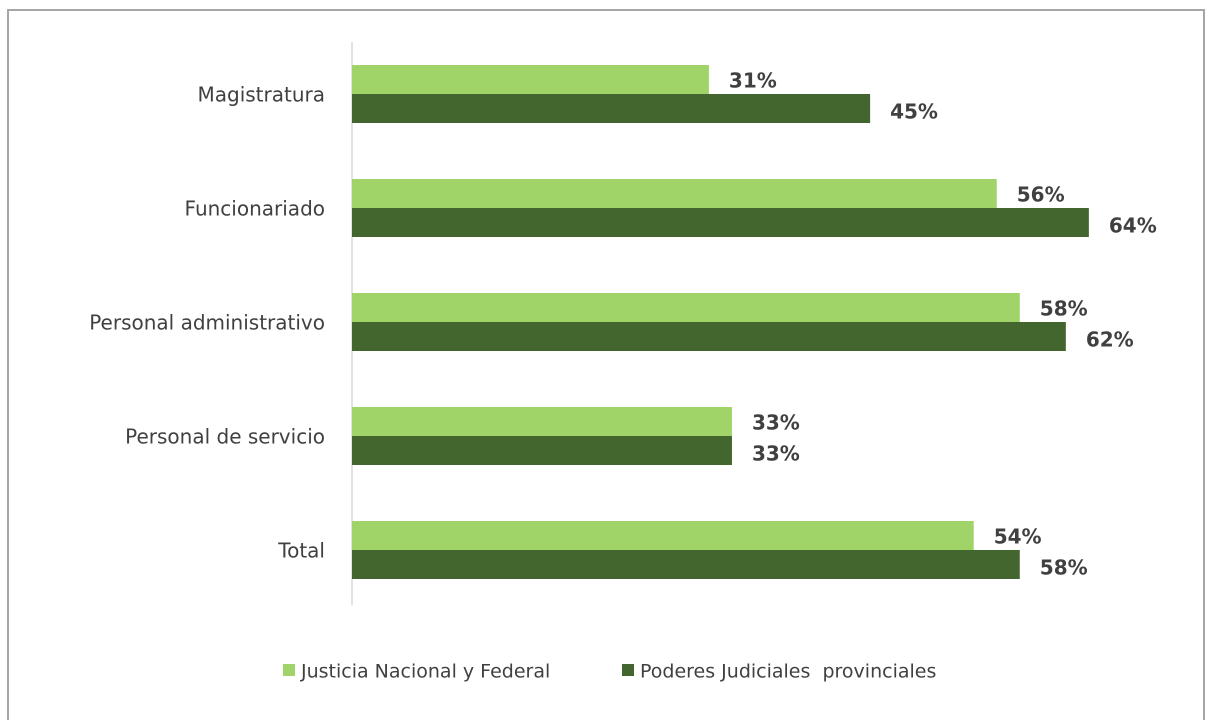  What do you see at coordinates (225, 437) in the screenshot?
I see `y-tick-label: Personal de servicio` at bounding box center [225, 437].